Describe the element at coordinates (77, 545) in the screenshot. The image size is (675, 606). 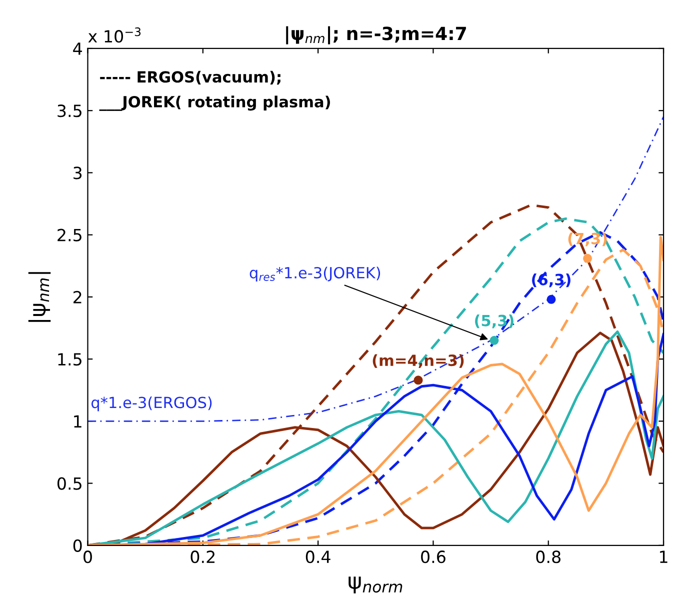
I see `y-tick-label: 0` at that location.